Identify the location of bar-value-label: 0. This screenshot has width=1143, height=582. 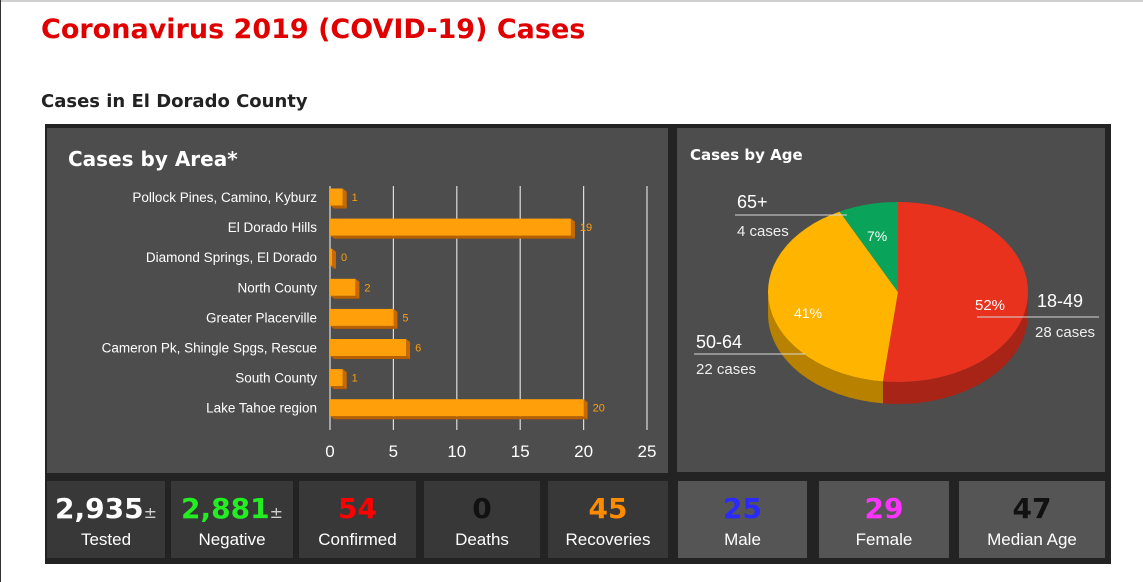
(344, 258).